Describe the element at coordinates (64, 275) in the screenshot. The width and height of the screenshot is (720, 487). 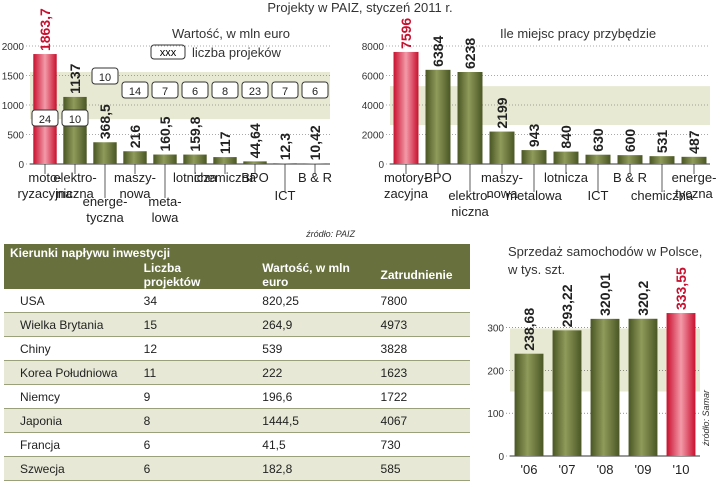
I see `table-header-country` at that location.